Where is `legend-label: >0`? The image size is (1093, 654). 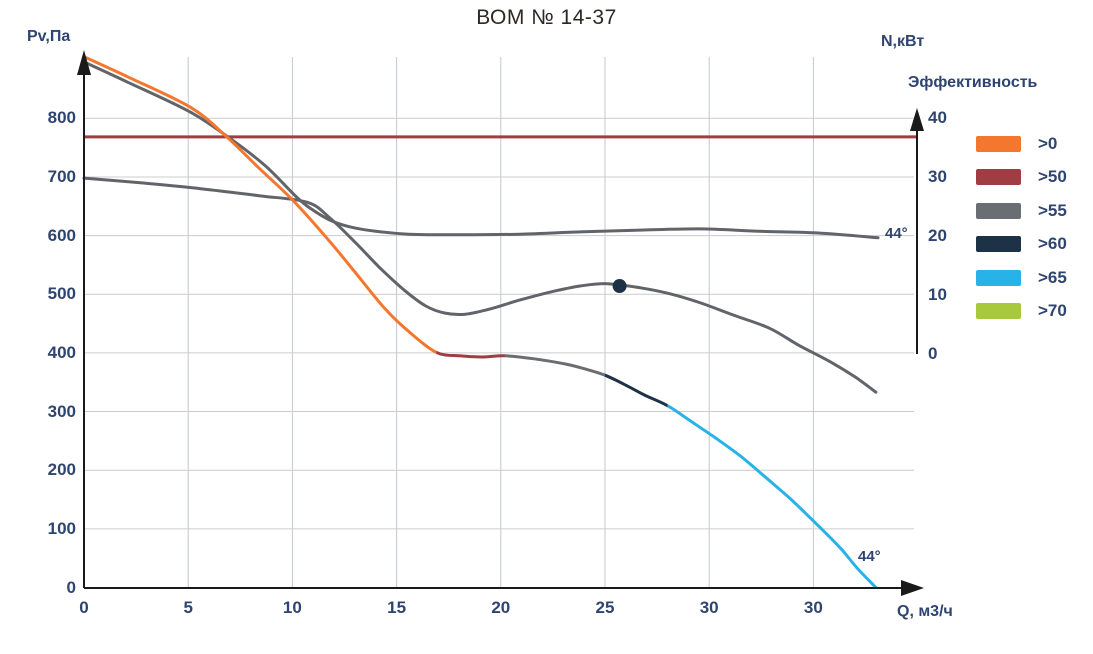
legend-label: >0 is located at coordinates (1048, 143).